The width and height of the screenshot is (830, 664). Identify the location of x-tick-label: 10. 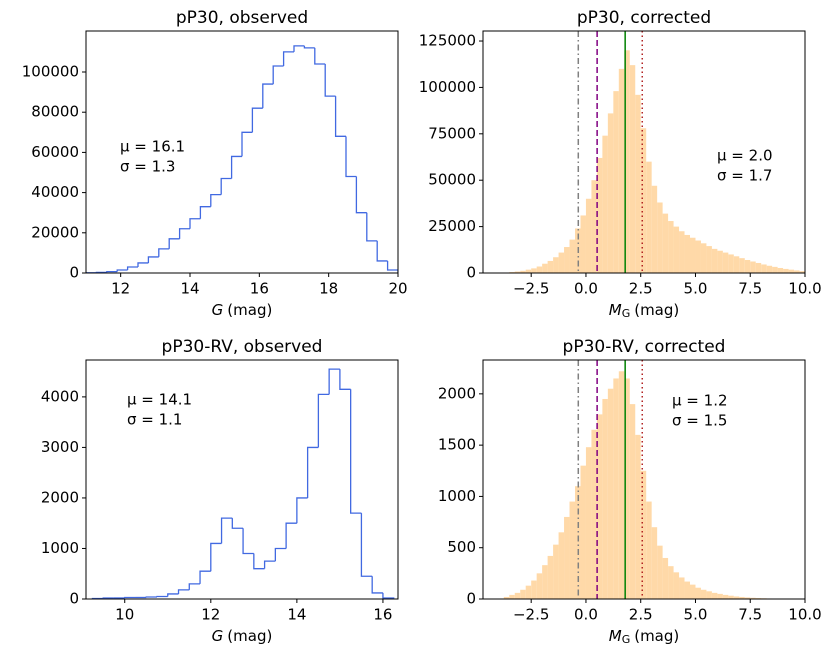
(124, 615).